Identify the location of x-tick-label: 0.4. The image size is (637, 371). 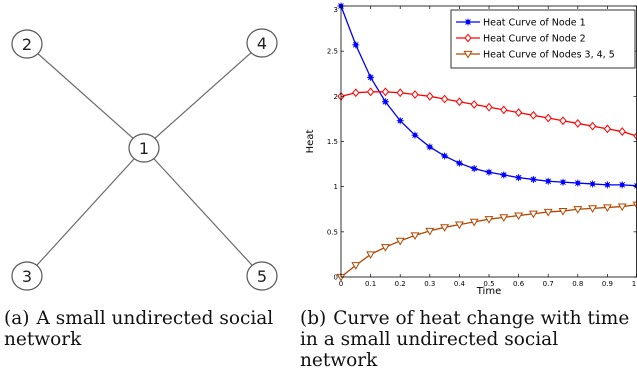
(460, 284).